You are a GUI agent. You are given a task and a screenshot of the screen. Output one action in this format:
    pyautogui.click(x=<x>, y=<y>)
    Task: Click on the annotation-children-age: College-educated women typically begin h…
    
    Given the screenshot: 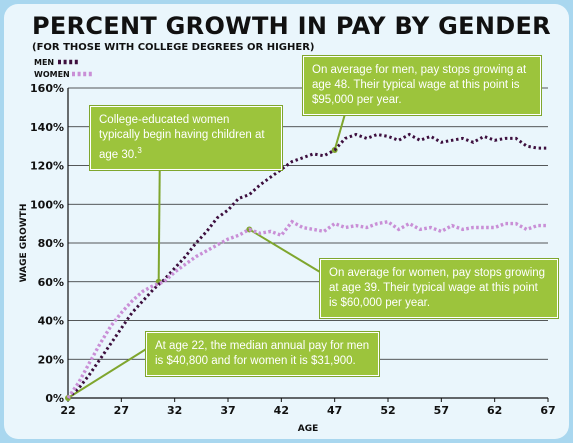 What is the action you would take?
    pyautogui.click(x=186, y=138)
    